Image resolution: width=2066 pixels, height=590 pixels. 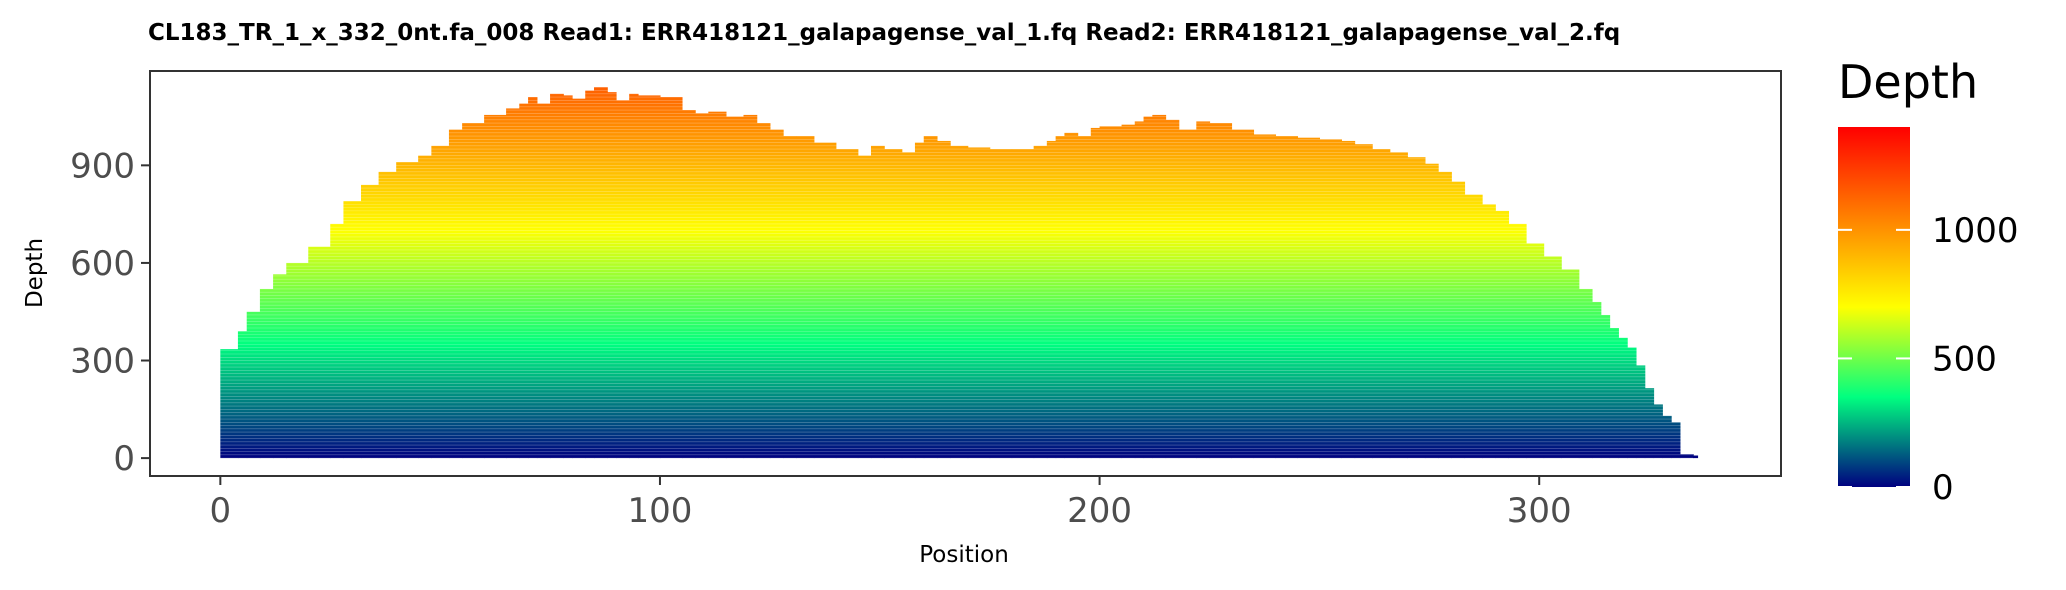 I want to click on legend-tick-label: 0, so click(x=1943, y=488).